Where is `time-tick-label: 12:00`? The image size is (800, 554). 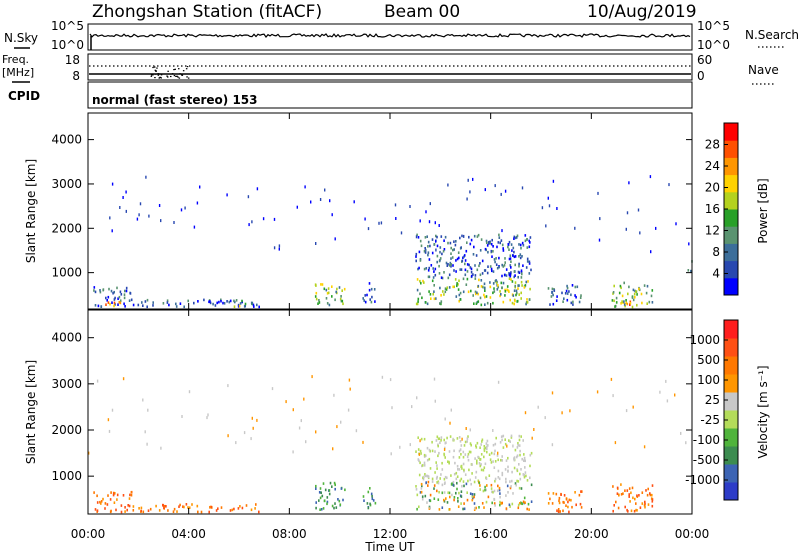 time-tick-label: 12:00 is located at coordinates (390, 534).